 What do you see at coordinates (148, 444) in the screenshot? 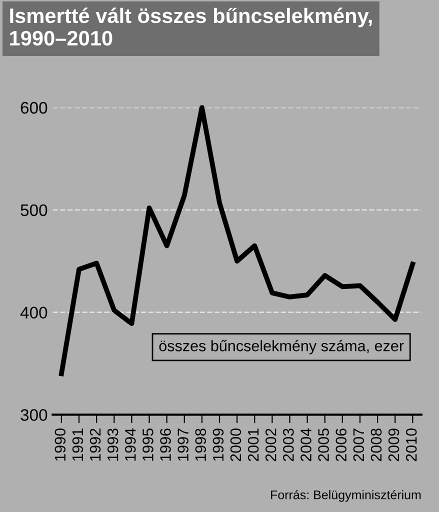
I see `x-tick-label: 1995` at bounding box center [148, 444].